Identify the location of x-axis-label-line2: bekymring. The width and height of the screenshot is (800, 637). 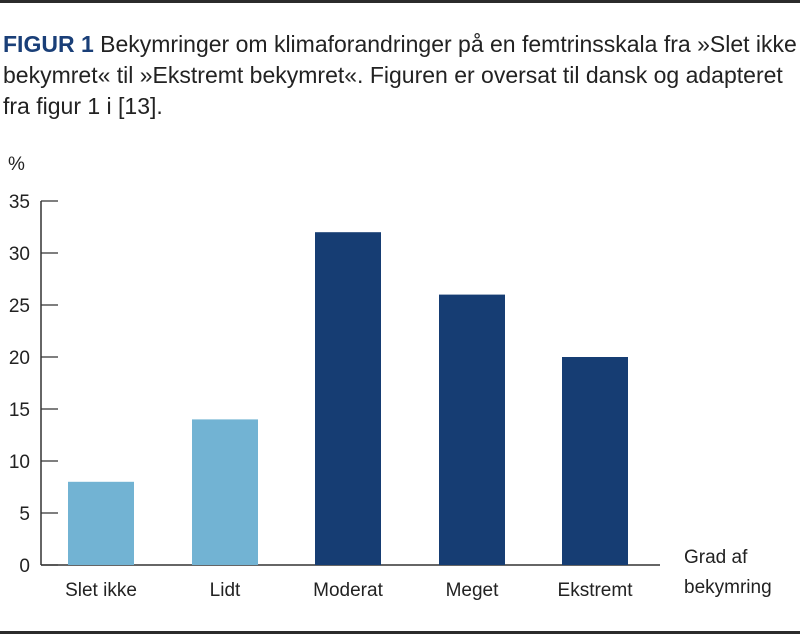
(728, 587).